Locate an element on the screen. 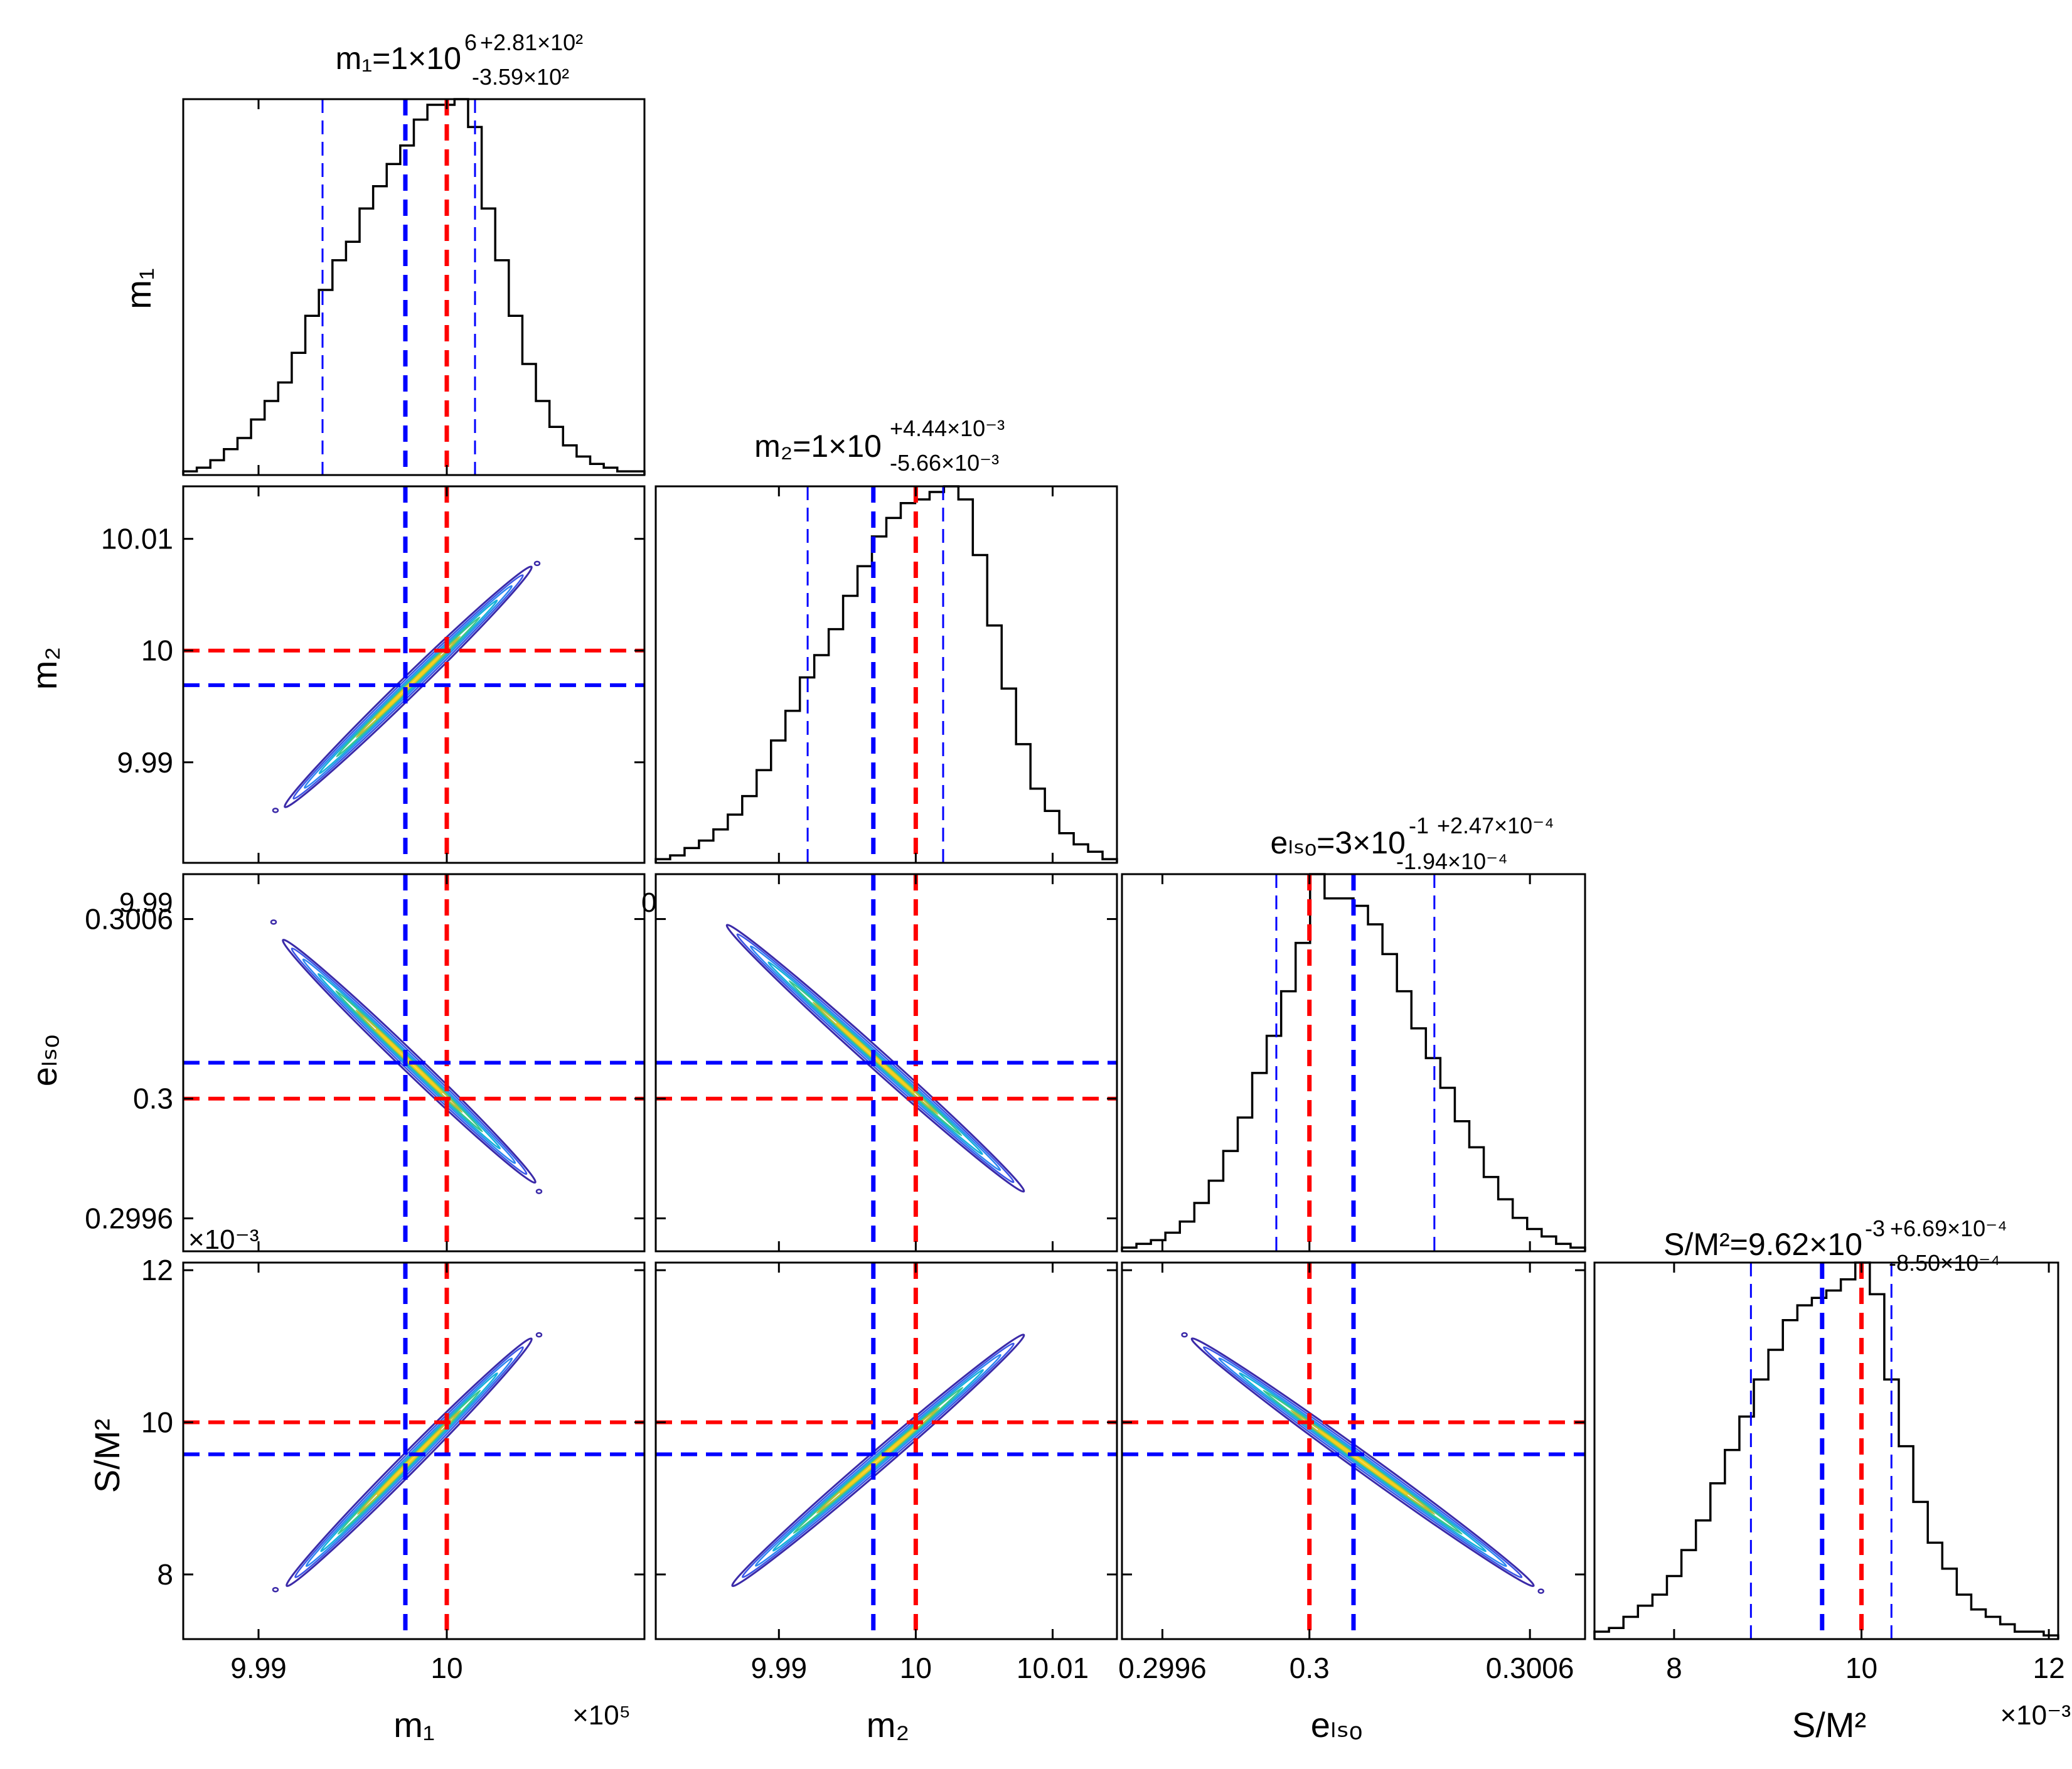 This screenshot has height=1769, width=2072. panel-sm2-vs-m1 is located at coordinates (414, 1451).